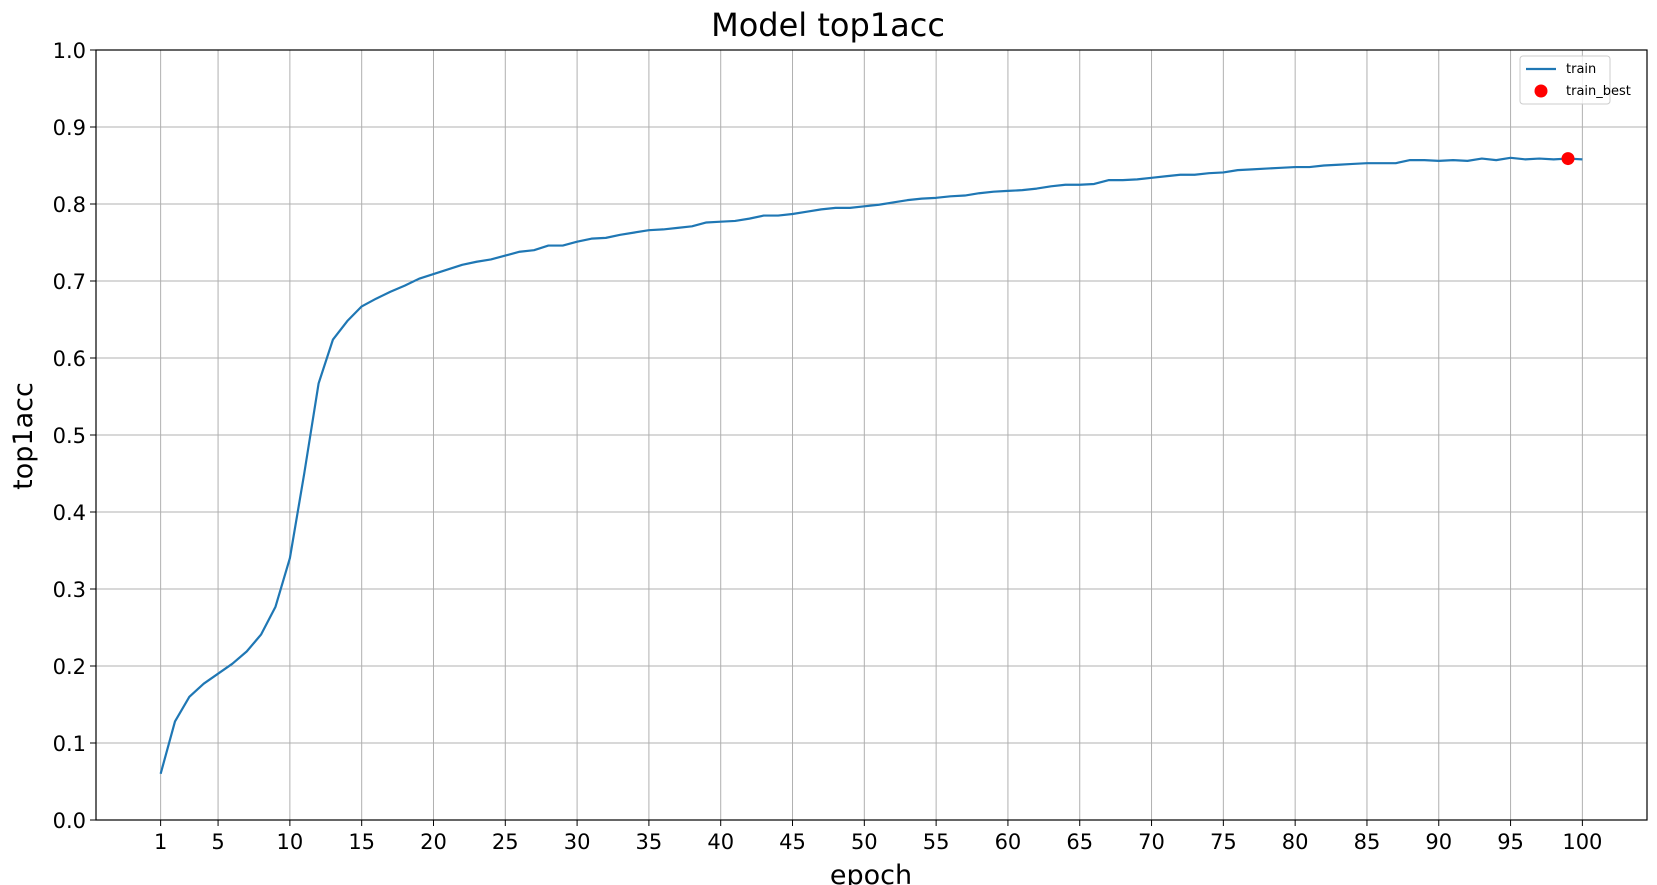 Image resolution: width=1657 pixels, height=885 pixels. I want to click on y-axis-label: top1acc, so click(23, 436).